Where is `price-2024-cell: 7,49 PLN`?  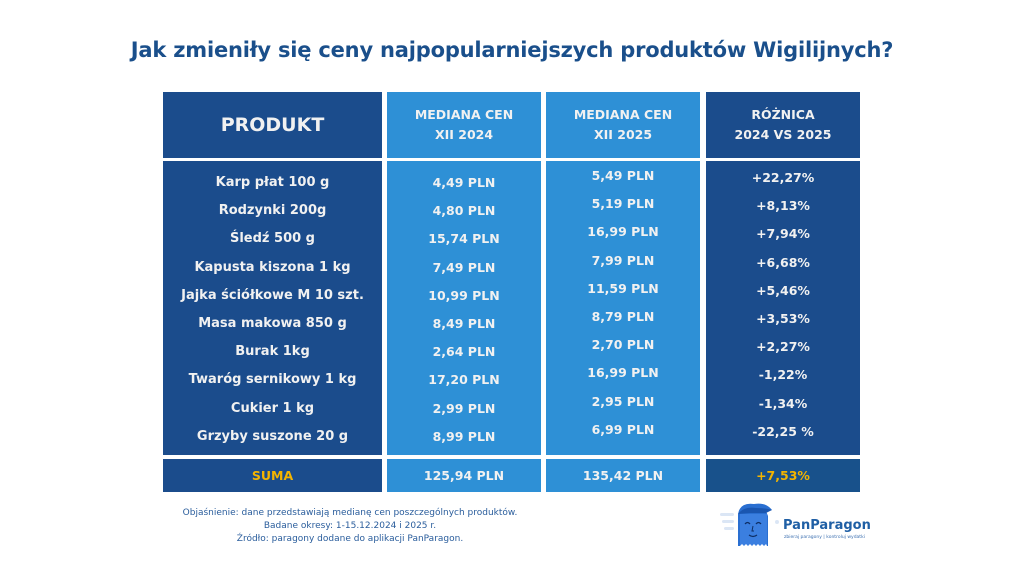
price-2024-cell: 7,49 PLN is located at coordinates (464, 267).